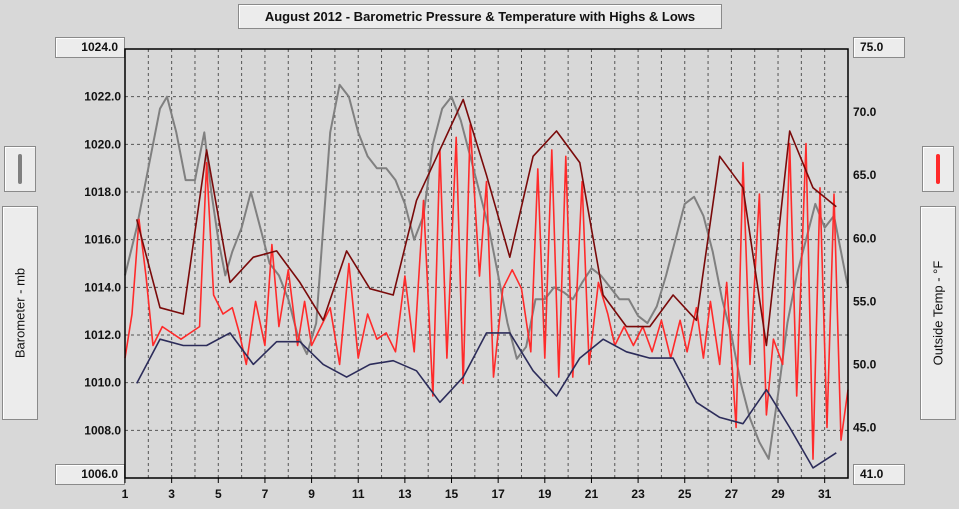  Describe the element at coordinates (498, 494) in the screenshot. I see `x-tick-label: 17` at that location.